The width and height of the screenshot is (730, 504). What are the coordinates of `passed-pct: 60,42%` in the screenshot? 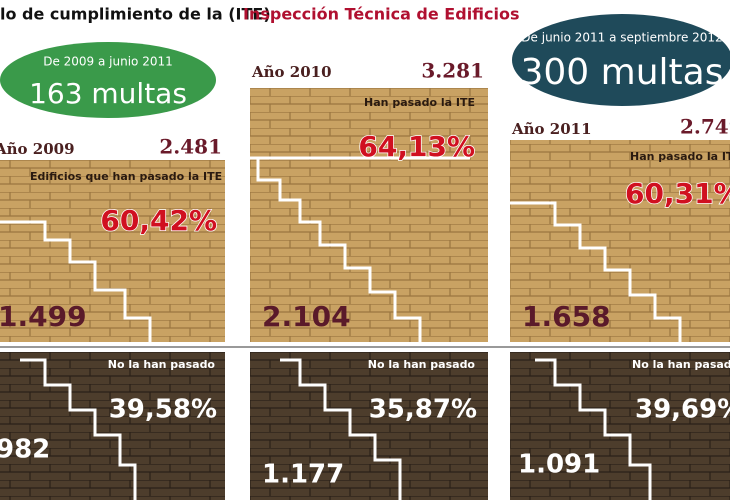 It's located at (158, 220).